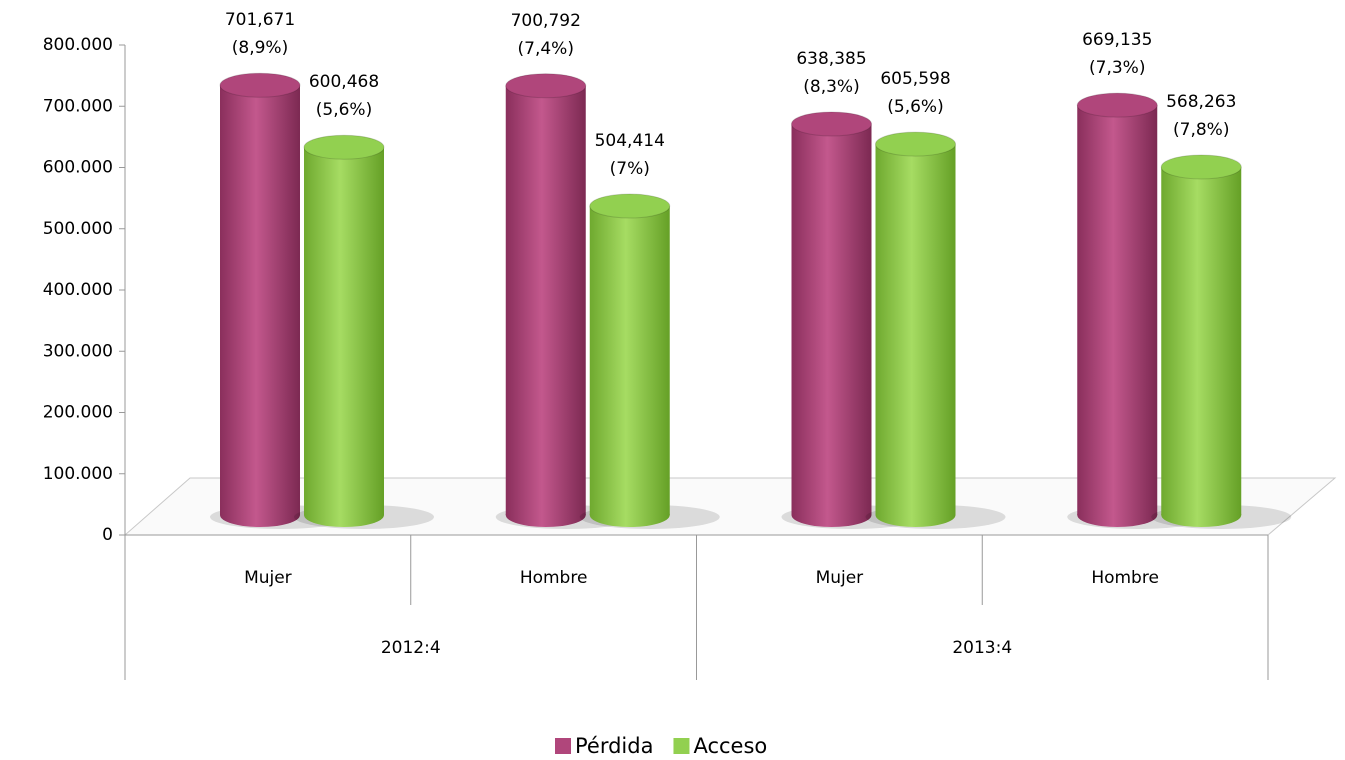 Image resolution: width=1345 pixels, height=760 pixels. Describe the element at coordinates (107, 535) in the screenshot. I see `y-tick-label: 0` at that location.